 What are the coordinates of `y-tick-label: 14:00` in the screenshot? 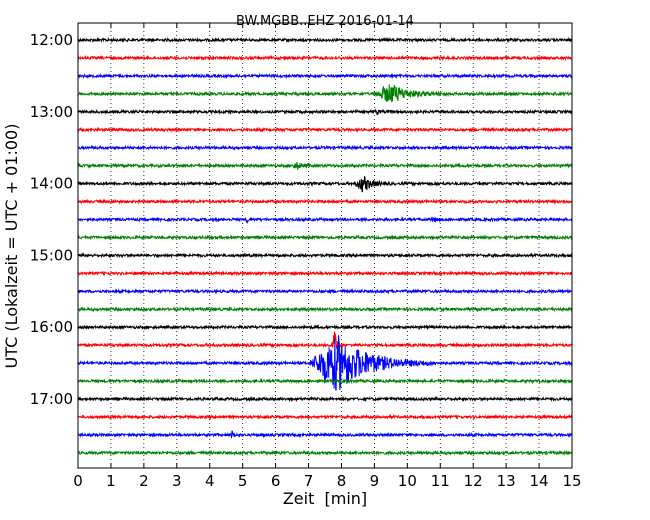 It's located at (51, 184).